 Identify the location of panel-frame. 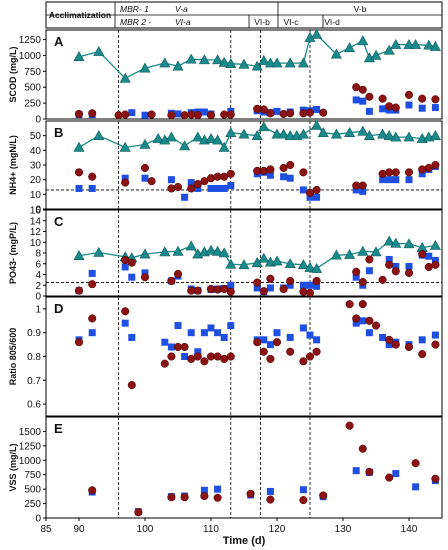
(244, 74).